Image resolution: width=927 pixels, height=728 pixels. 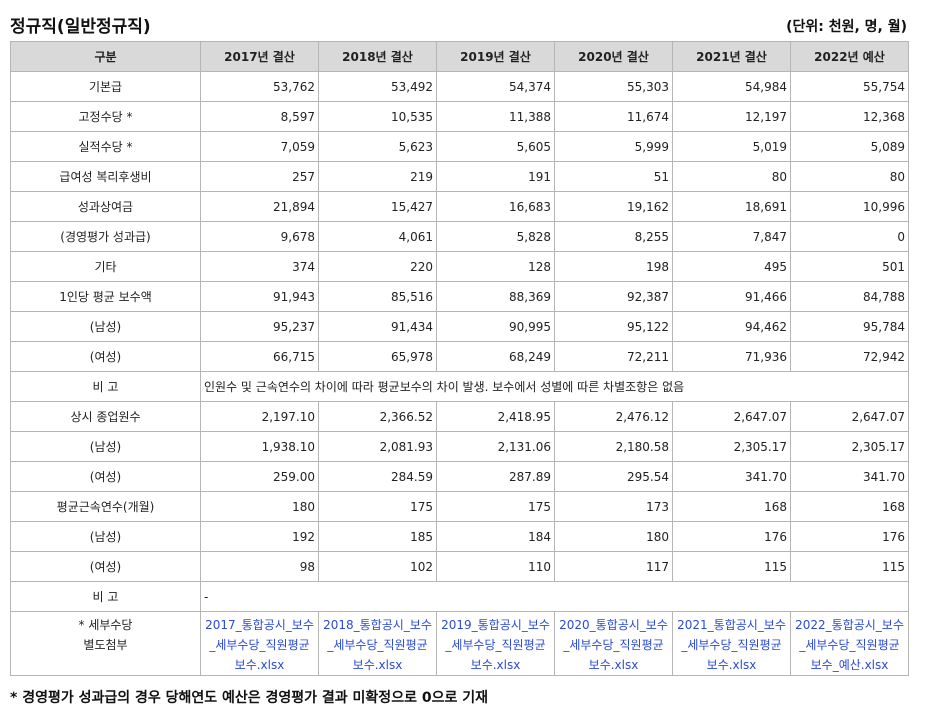 I want to click on attachment-cell: 2020_통합공시_보수_세부수당_직원평균보수.xlsx, so click(x=613, y=643).